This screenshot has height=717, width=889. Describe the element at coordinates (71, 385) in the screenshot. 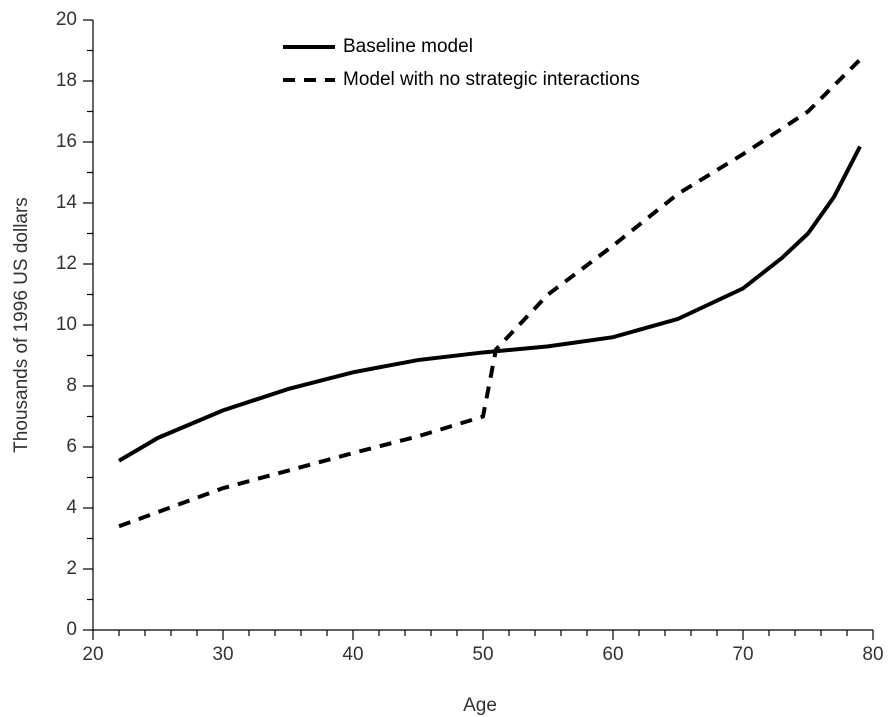

I see `y-tick-label: 8` at that location.